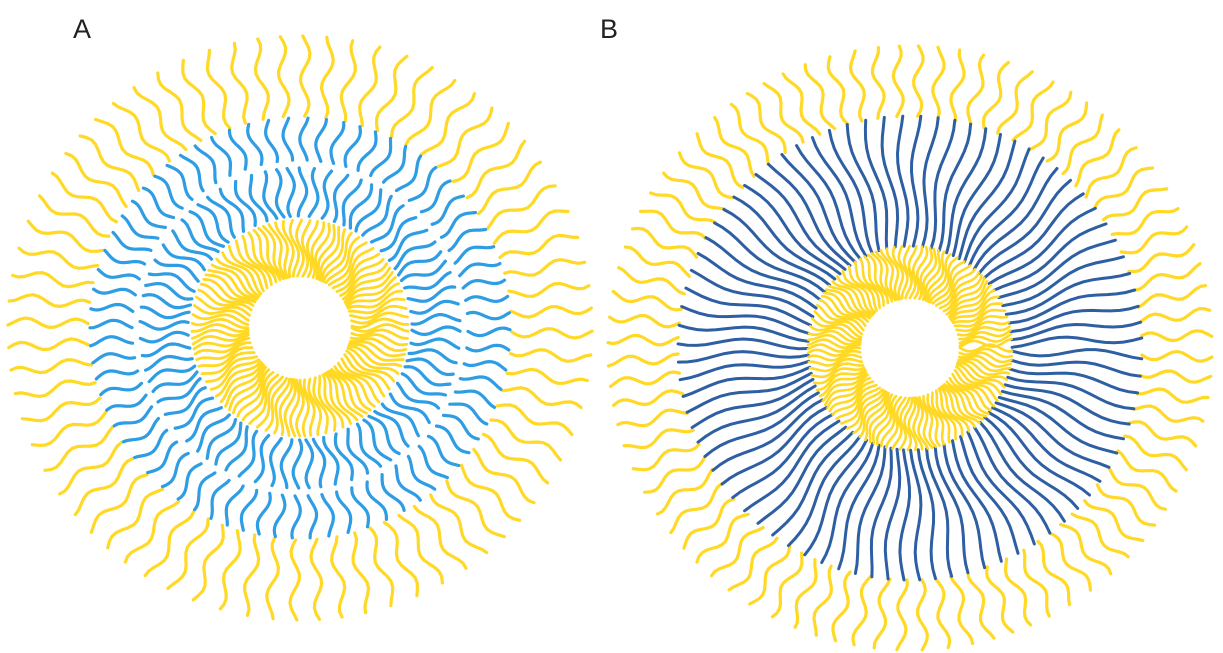  Describe the element at coordinates (82, 29) in the screenshot. I see `panel-label-a: A` at that location.